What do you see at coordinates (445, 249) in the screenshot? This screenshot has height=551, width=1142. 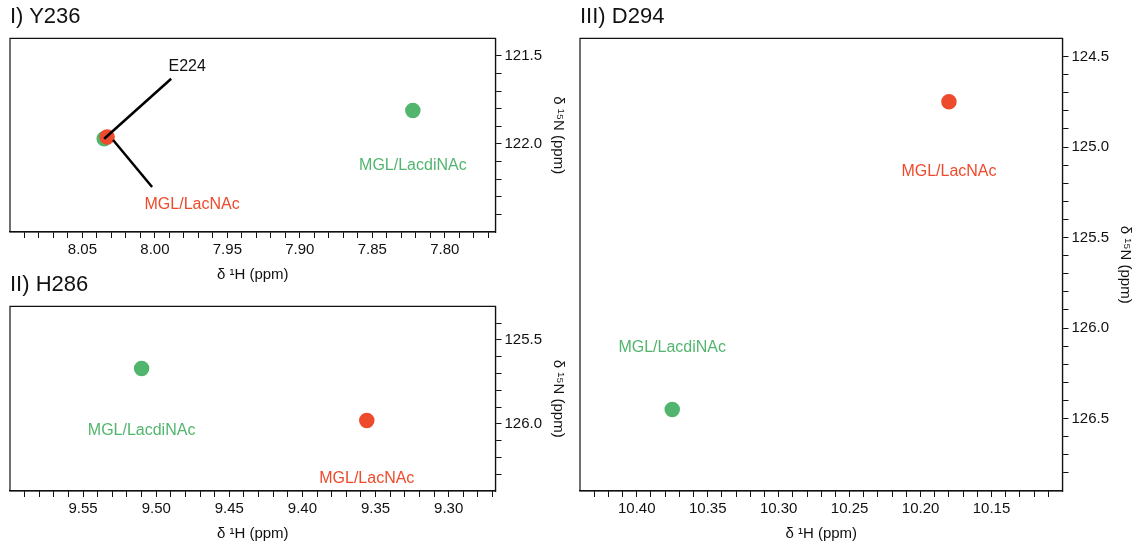 I see `x-tick-label: 7.80` at bounding box center [445, 249].